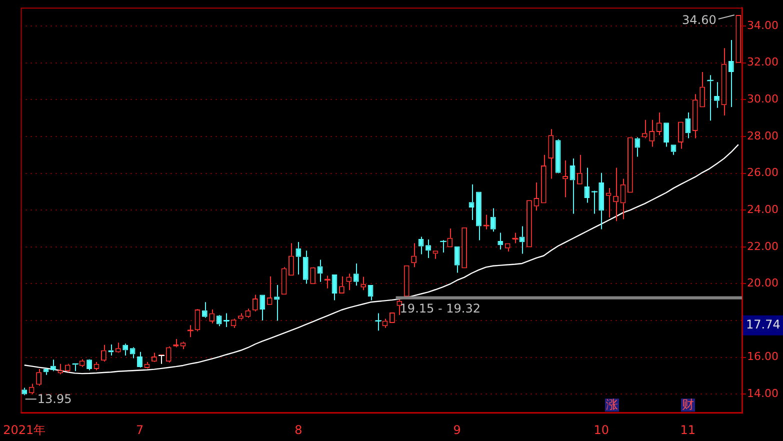 The height and width of the screenshot is (441, 783). I want to click on y-tick-label: 20.00, so click(762, 283).